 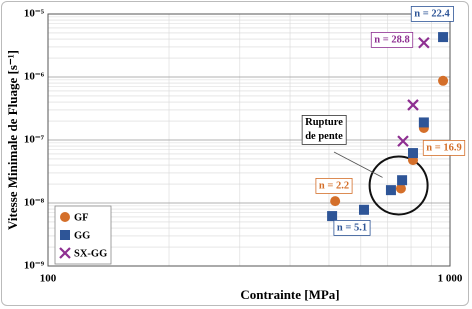 I want to click on y-tick-label: 10⁻⁵, so click(x=34, y=14).